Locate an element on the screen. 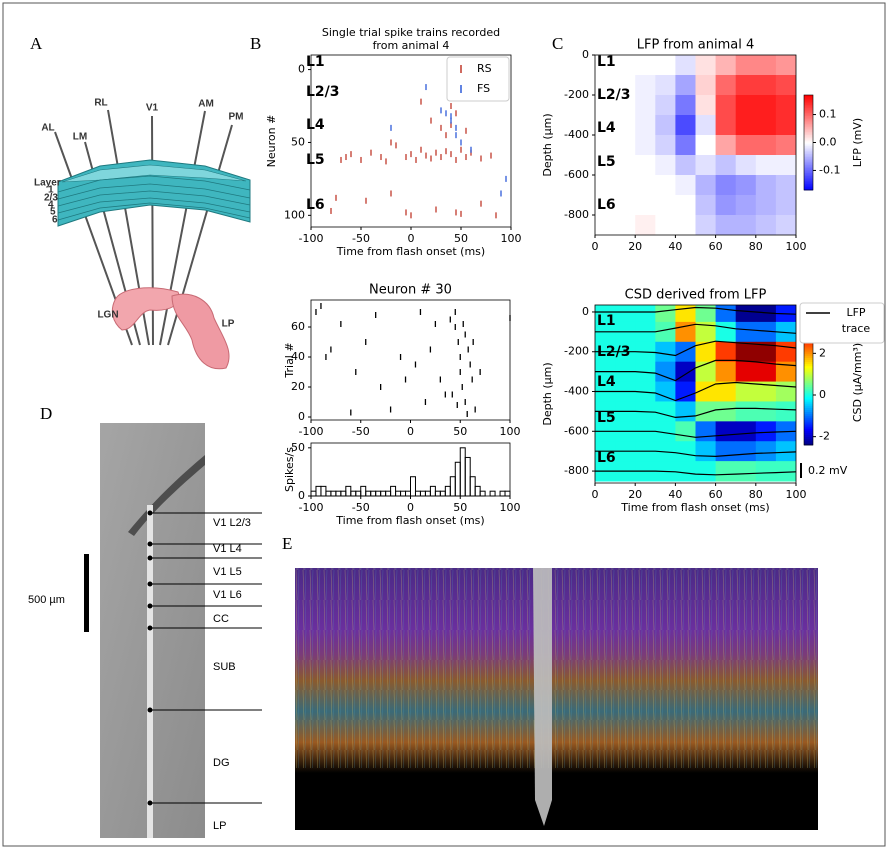 Image resolution: width=889 pixels, height=850 pixels. layer-label: Layer is located at coordinates (47, 183).